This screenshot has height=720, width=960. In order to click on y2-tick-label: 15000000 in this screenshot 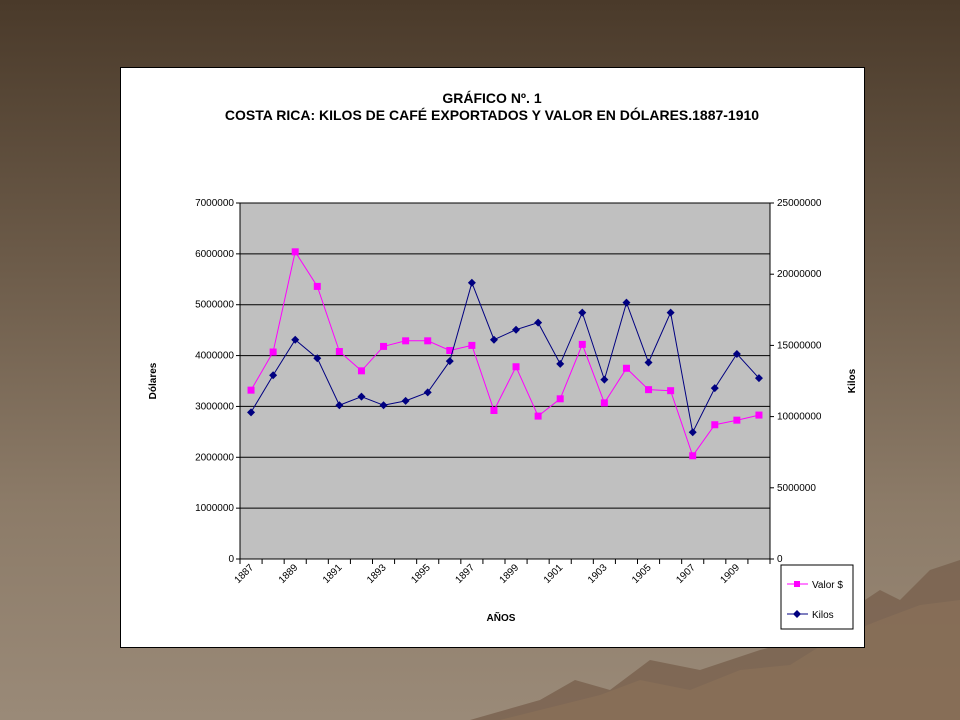, I will do `click(799, 345)`.